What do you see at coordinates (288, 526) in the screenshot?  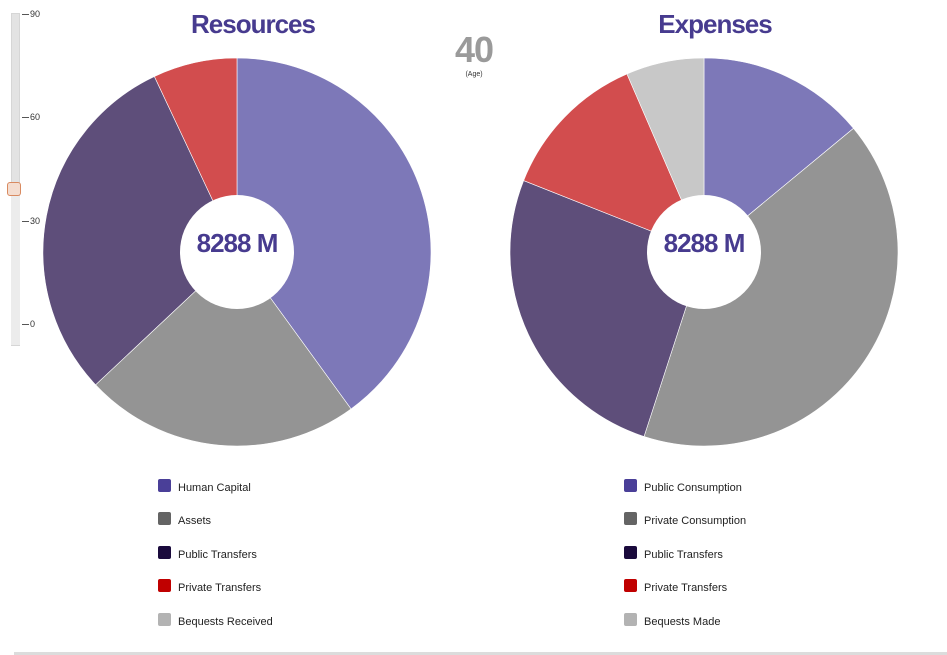 I see `legend-item: Assets` at bounding box center [288, 526].